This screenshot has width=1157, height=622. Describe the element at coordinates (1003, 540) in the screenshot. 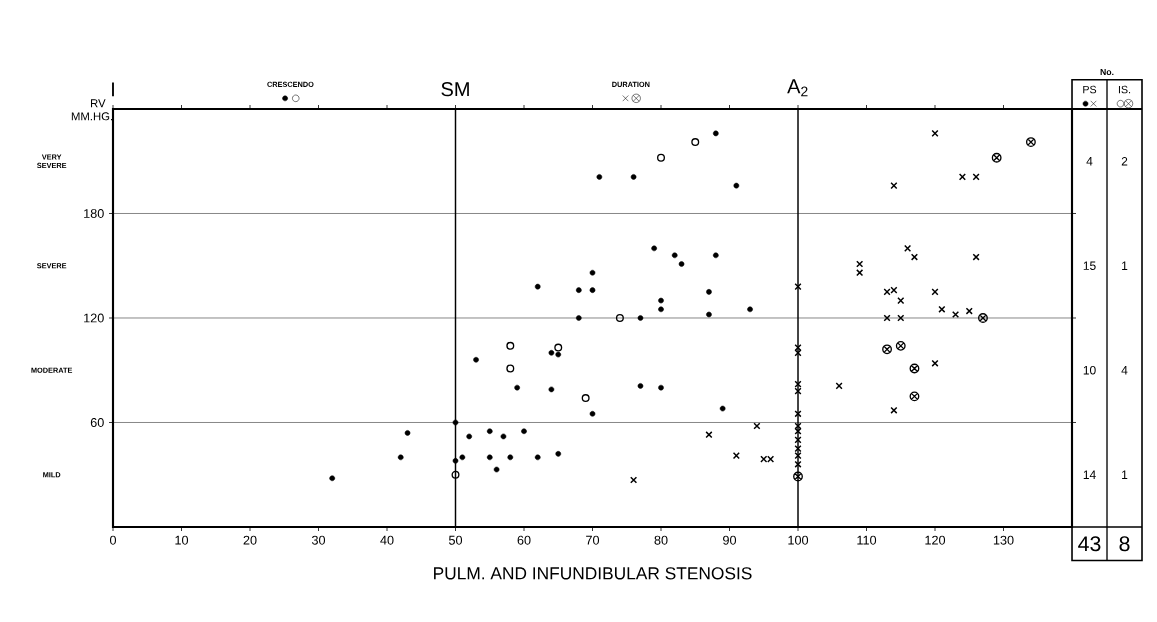

I see `x-tick-label: 130` at that location.